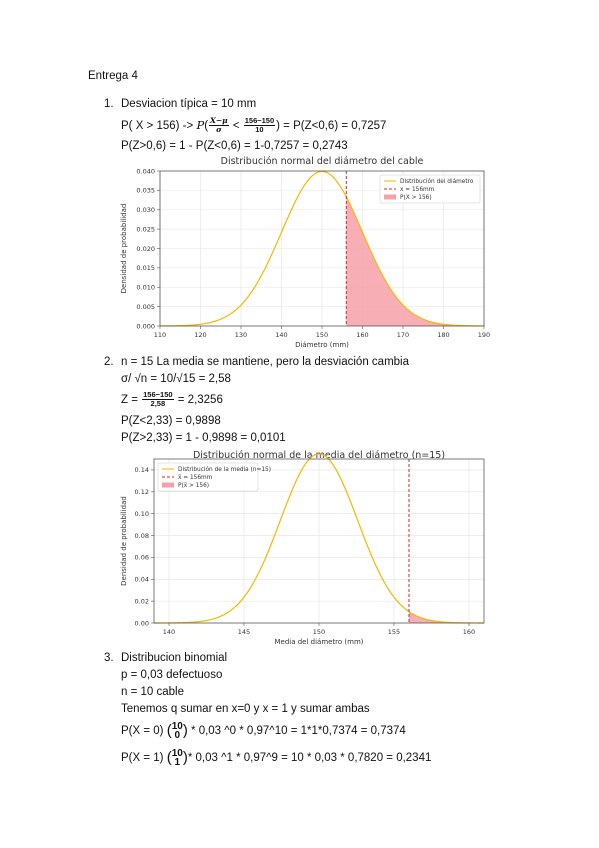 This screenshot has width=599, height=848. Describe the element at coordinates (144, 758) in the screenshot. I see `formula-prefix: P(X = 1)` at that location.